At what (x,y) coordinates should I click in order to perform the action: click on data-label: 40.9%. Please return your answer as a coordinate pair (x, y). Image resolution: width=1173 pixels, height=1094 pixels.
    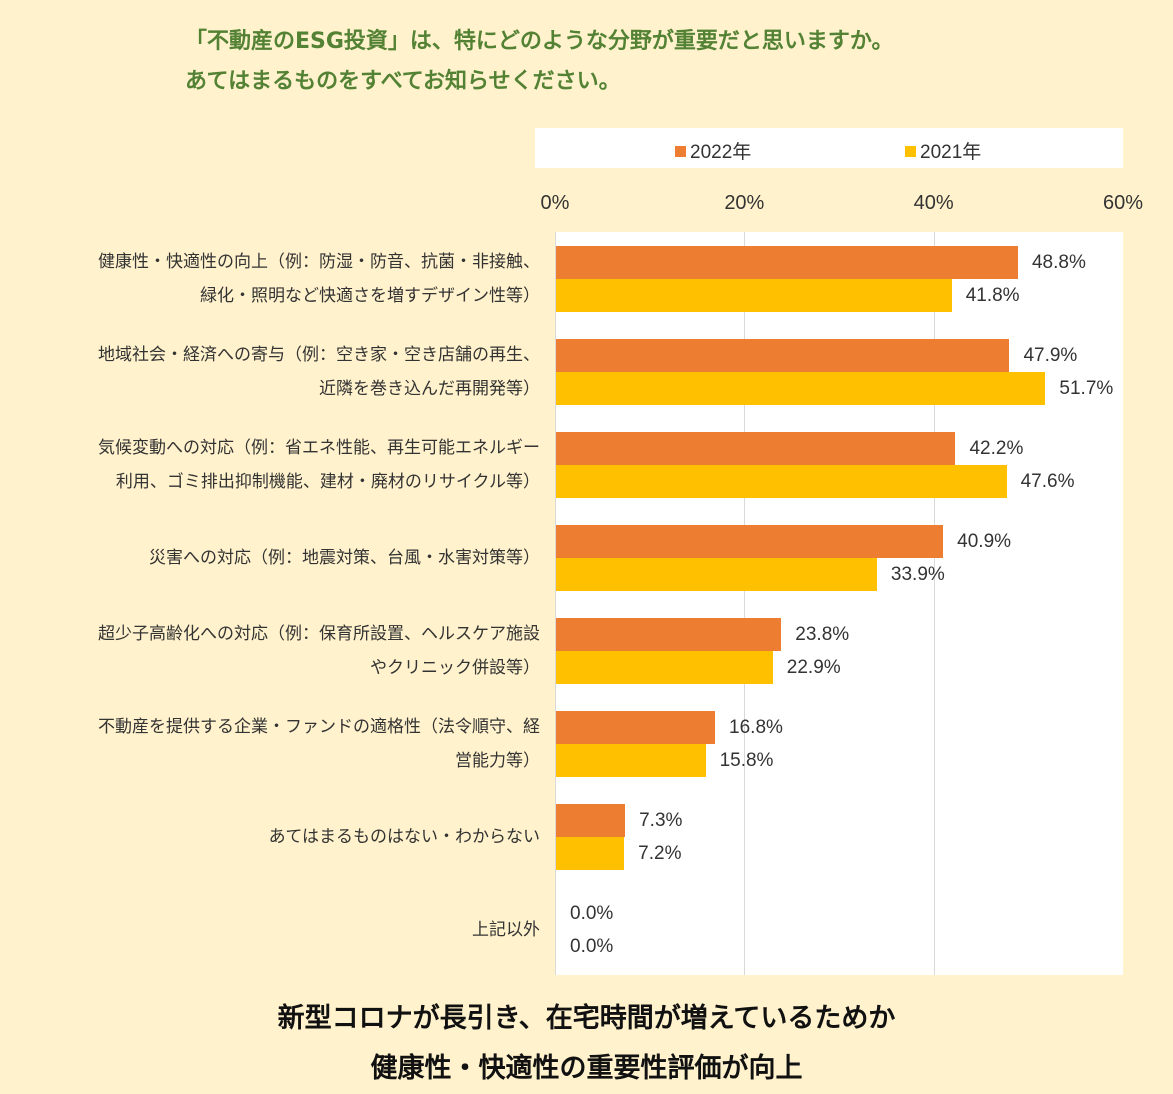
    Looking at the image, I should click on (984, 541).